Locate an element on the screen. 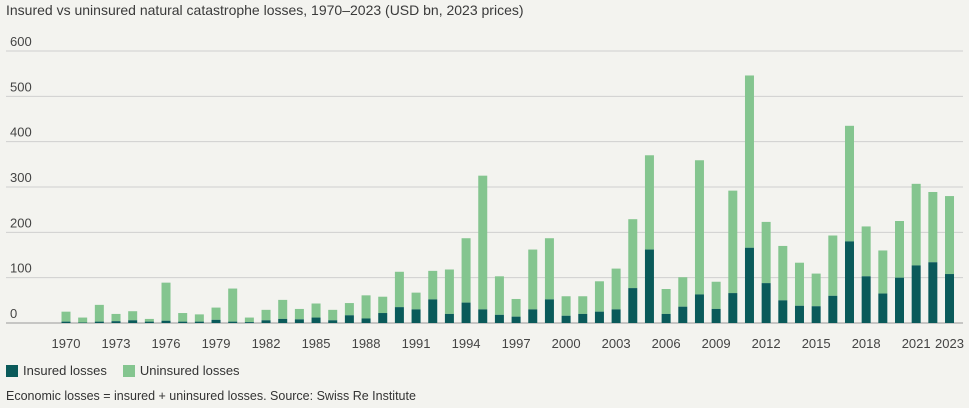  bar-uninsured-2011 is located at coordinates (749, 161).